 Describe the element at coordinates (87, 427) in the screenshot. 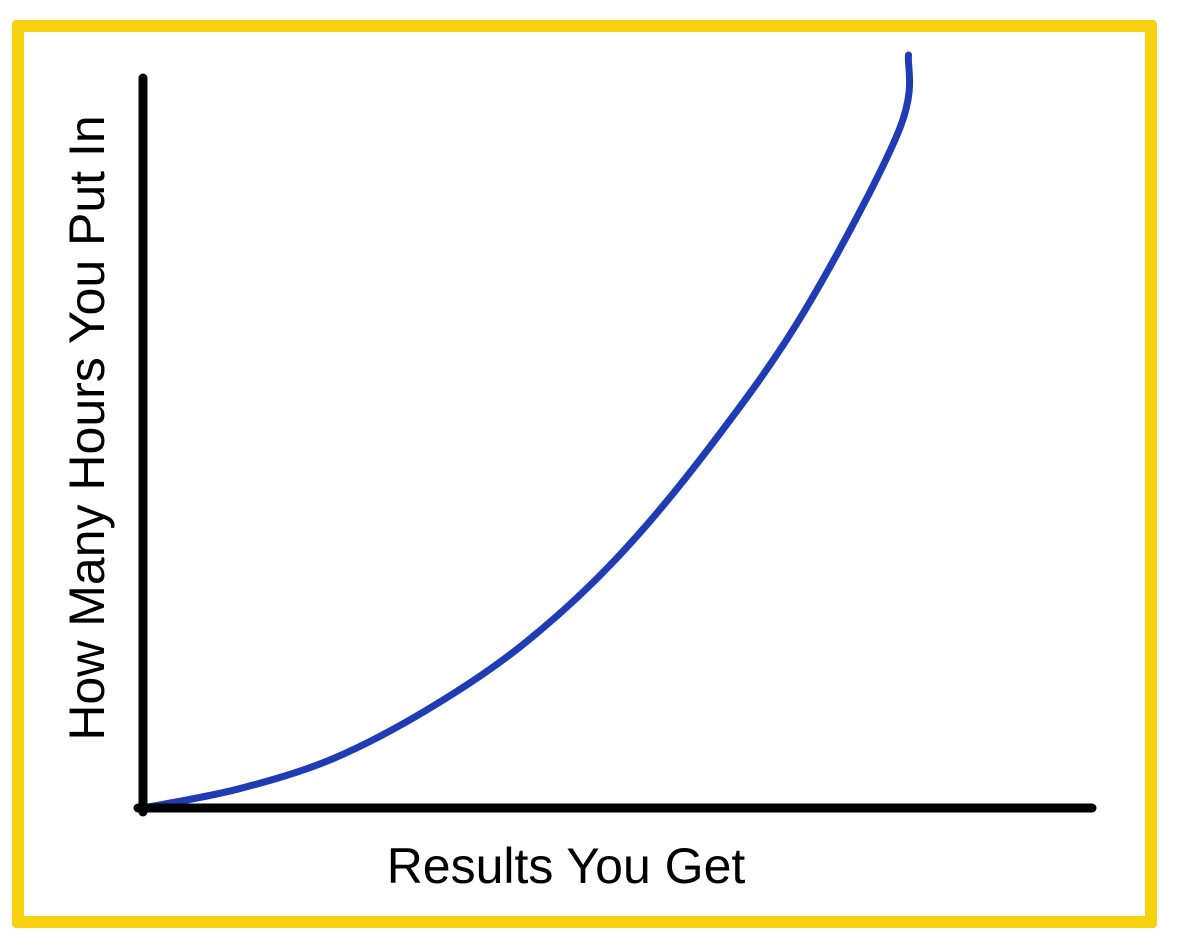

I see `y-axis-label: How Many Hours You Put In` at that location.